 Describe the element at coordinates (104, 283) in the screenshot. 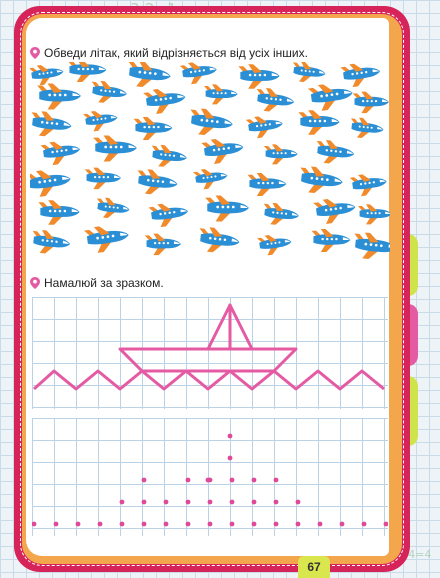

I see `task-2-text: Намалюй за зразком.` at that location.